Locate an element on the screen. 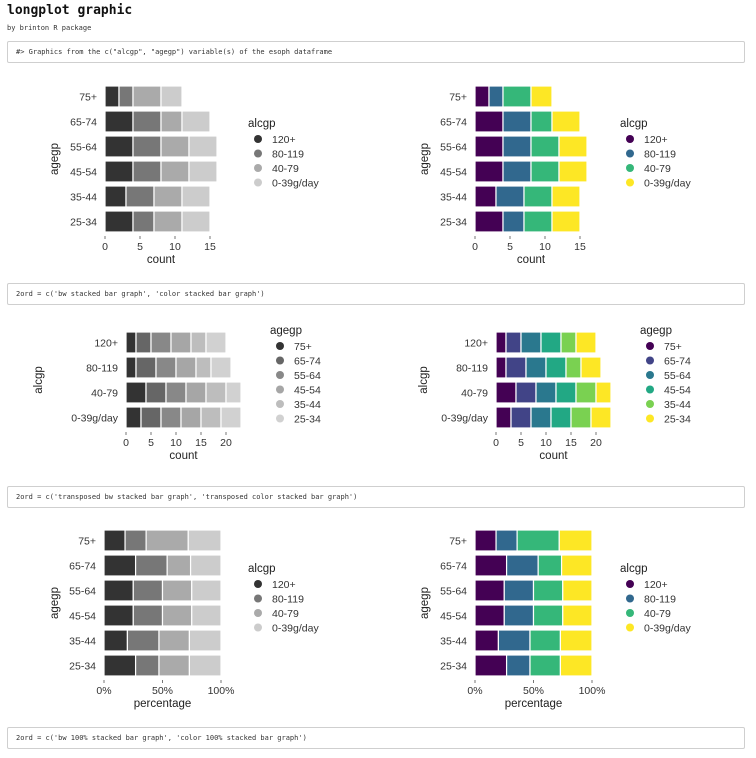 The height and width of the screenshot is (758, 756). x-axis-label: percentage is located at coordinates (534, 704).